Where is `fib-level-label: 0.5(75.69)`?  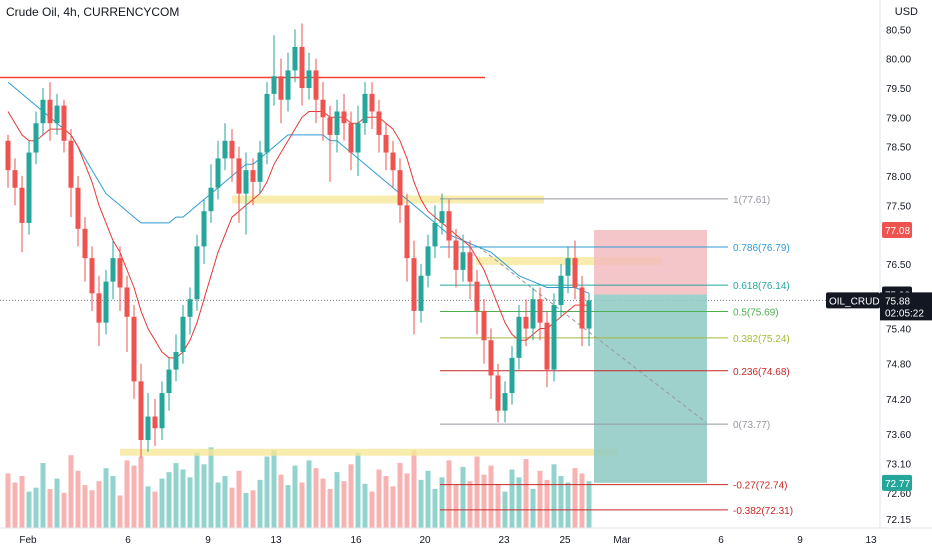 fib-level-label: 0.5(75.69) is located at coordinates (756, 313).